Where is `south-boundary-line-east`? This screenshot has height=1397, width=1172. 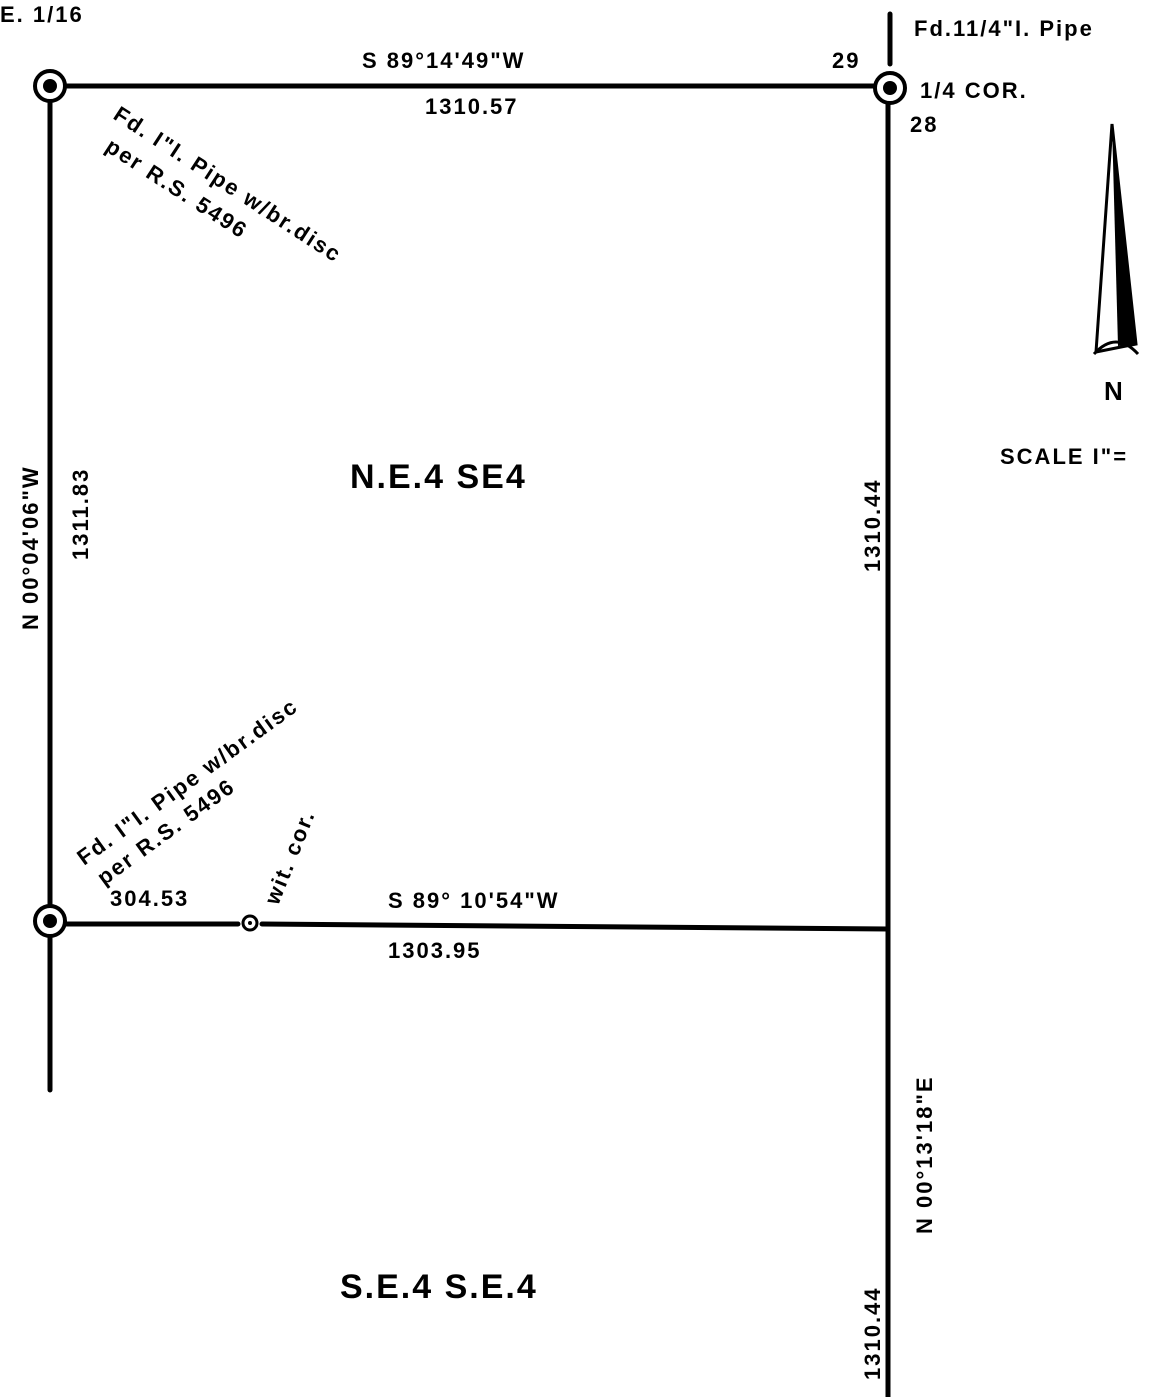
south-boundary-line-east is located at coordinates (575, 926).